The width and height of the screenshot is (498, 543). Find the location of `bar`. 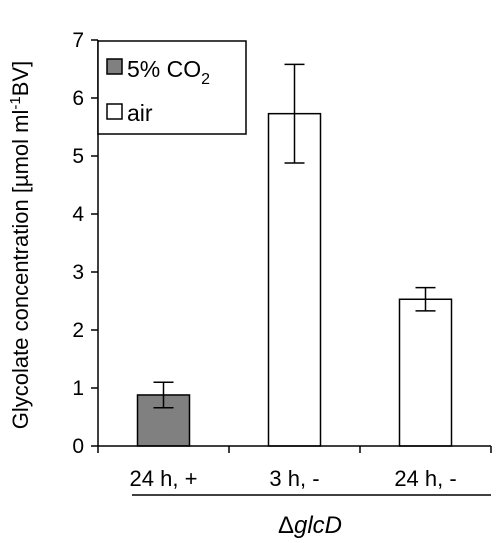

bar is located at coordinates (425, 372).